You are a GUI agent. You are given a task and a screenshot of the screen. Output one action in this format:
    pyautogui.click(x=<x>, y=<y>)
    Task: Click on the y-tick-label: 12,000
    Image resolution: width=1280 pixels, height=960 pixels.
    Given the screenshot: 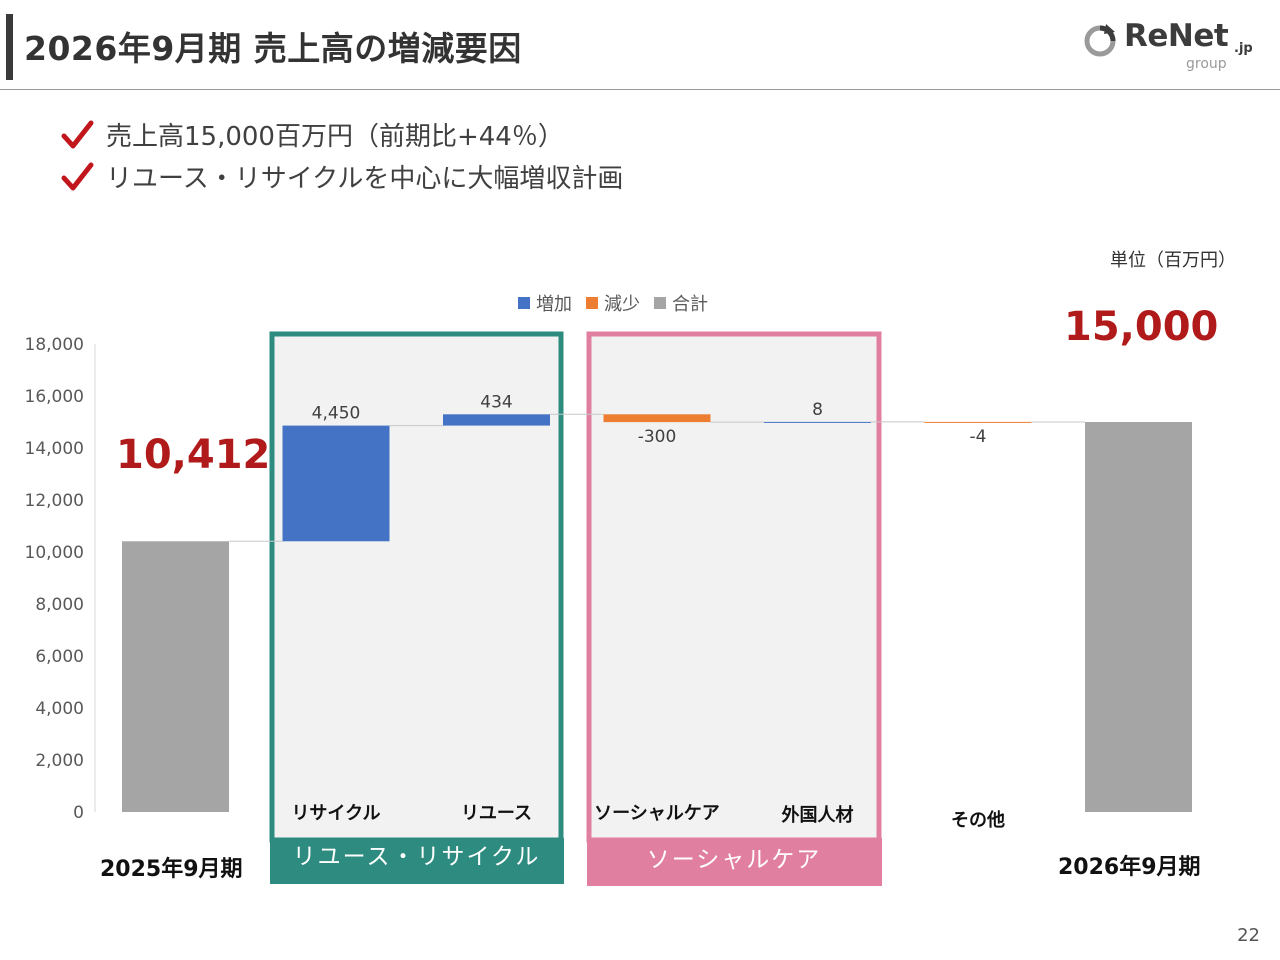 What is the action you would take?
    pyautogui.click(x=54, y=501)
    